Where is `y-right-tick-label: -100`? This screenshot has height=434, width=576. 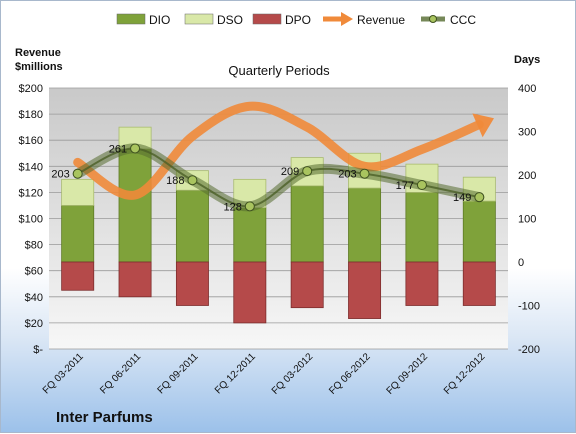
y-right-tick-label: -100 is located at coordinates (529, 307).